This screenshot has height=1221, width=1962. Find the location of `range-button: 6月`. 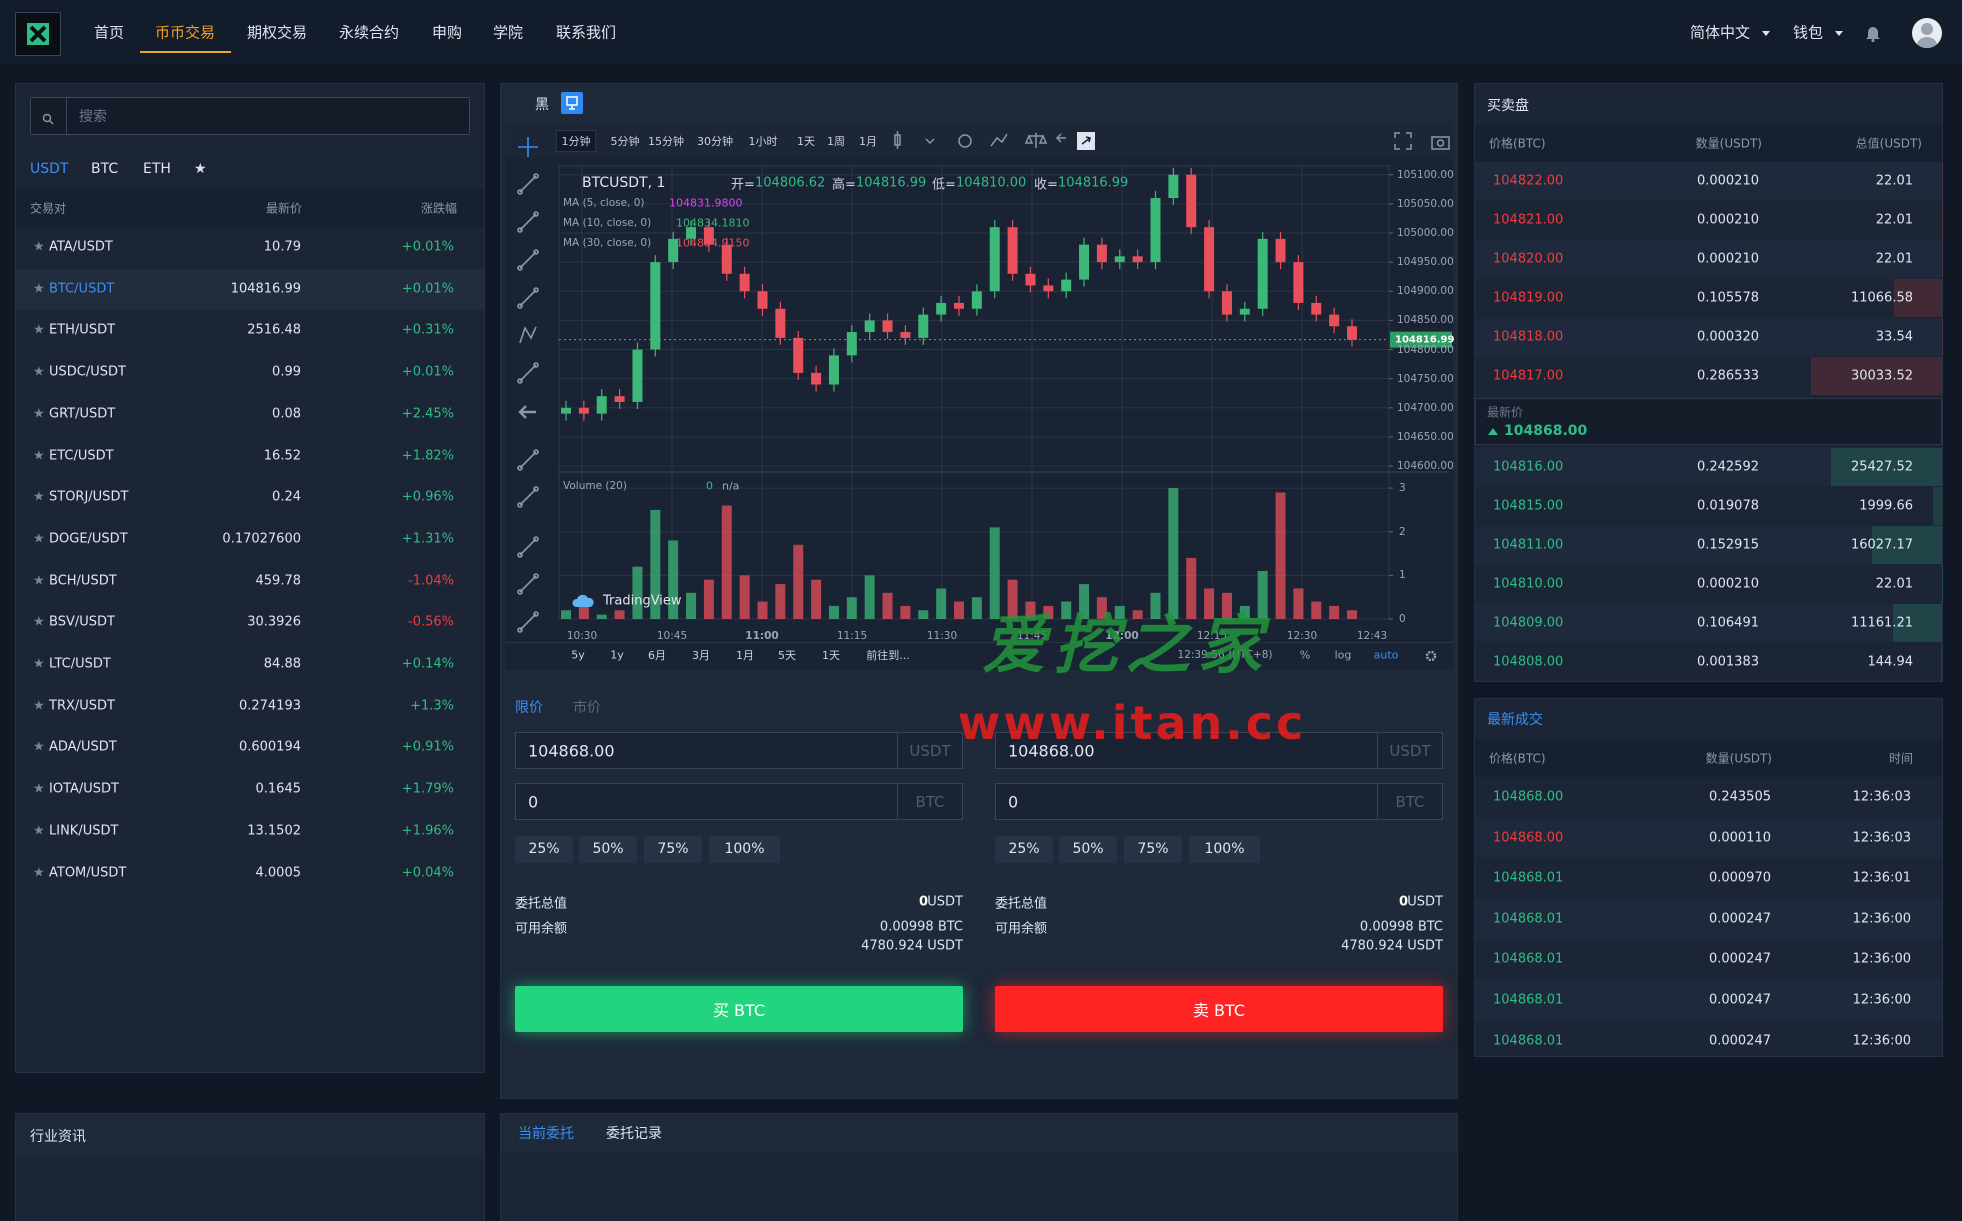

range-button: 6月 is located at coordinates (657, 655).